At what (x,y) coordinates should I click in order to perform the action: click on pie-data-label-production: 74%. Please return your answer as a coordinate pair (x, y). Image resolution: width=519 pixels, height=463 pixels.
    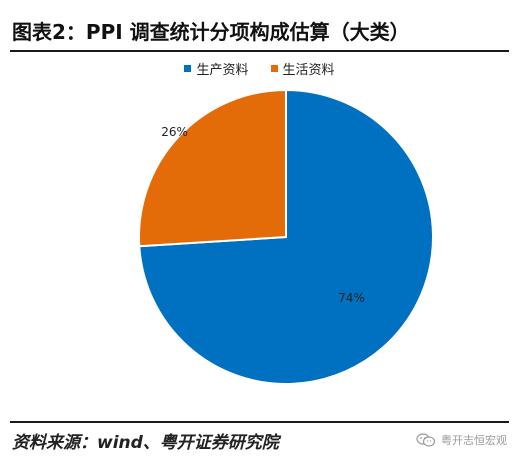
    Looking at the image, I should click on (351, 298).